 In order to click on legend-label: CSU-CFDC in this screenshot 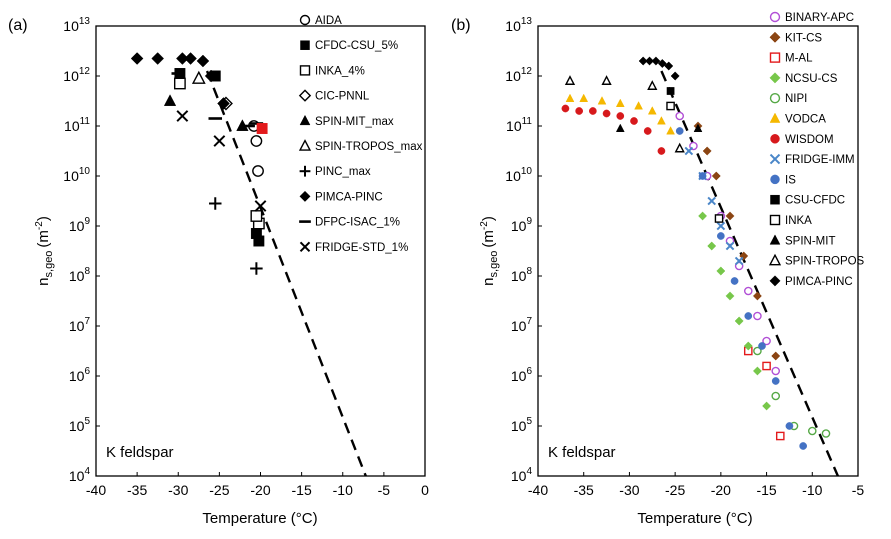, I will do `click(815, 201)`.